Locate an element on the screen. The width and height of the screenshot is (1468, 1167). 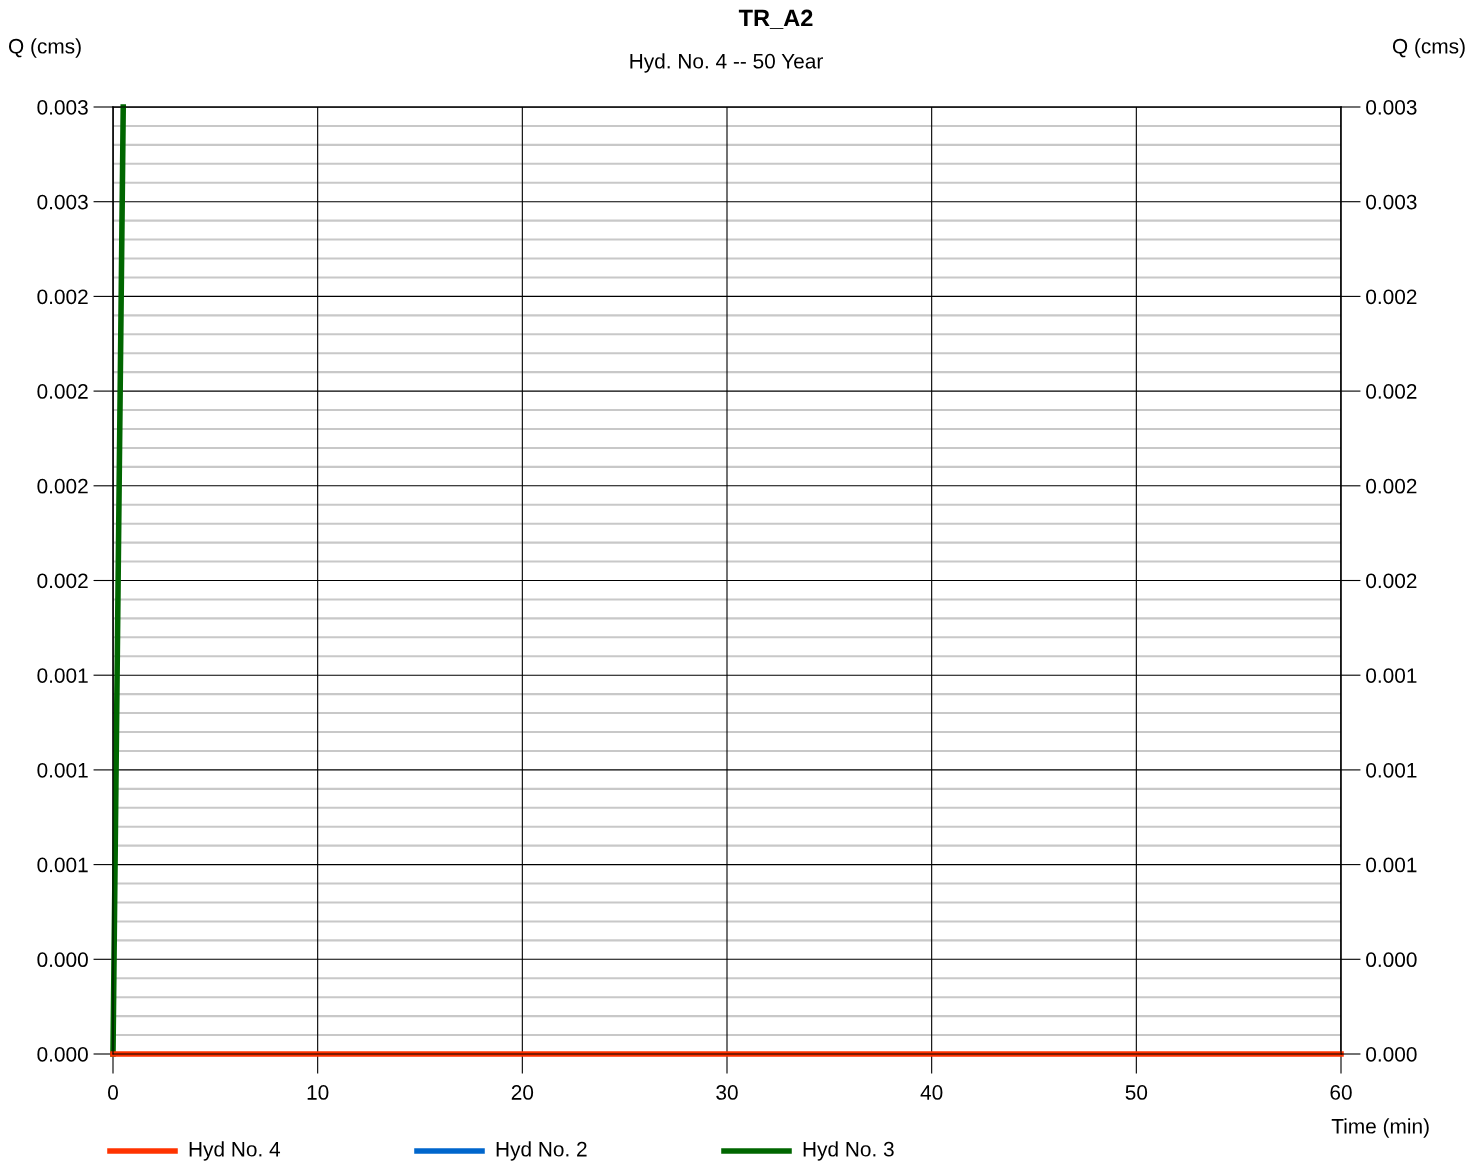
x-tick-label: 40 is located at coordinates (931, 1092).